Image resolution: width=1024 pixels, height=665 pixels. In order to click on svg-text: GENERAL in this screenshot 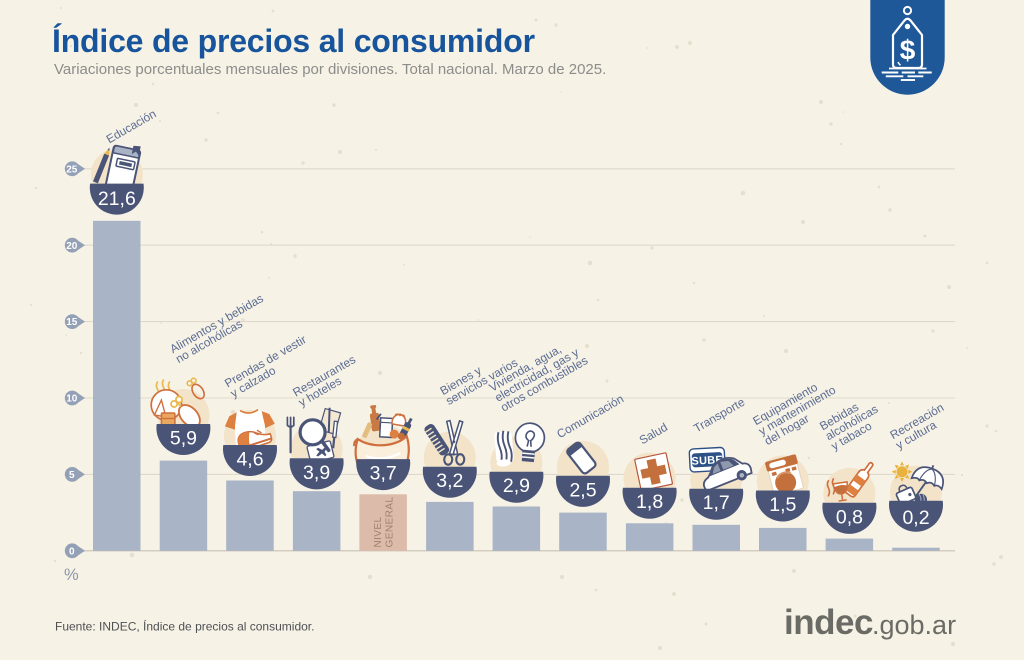, I will do `click(390, 522)`.